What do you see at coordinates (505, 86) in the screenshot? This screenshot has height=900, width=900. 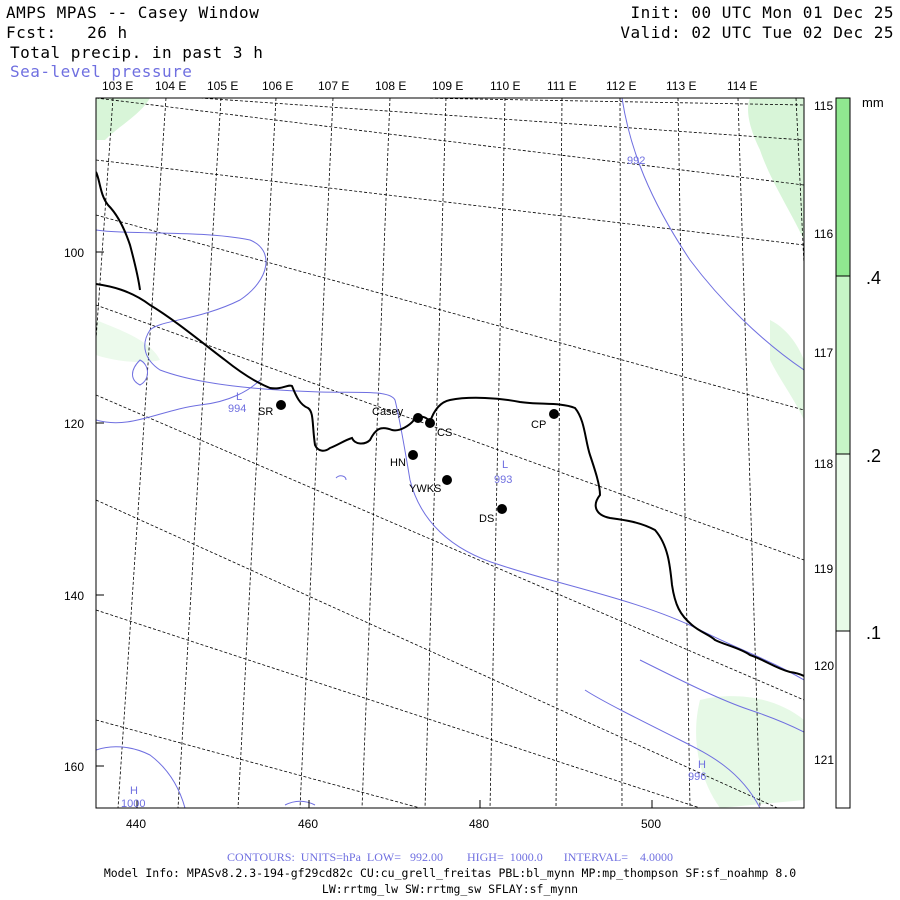 I see `lon-label: 110 E` at bounding box center [505, 86].